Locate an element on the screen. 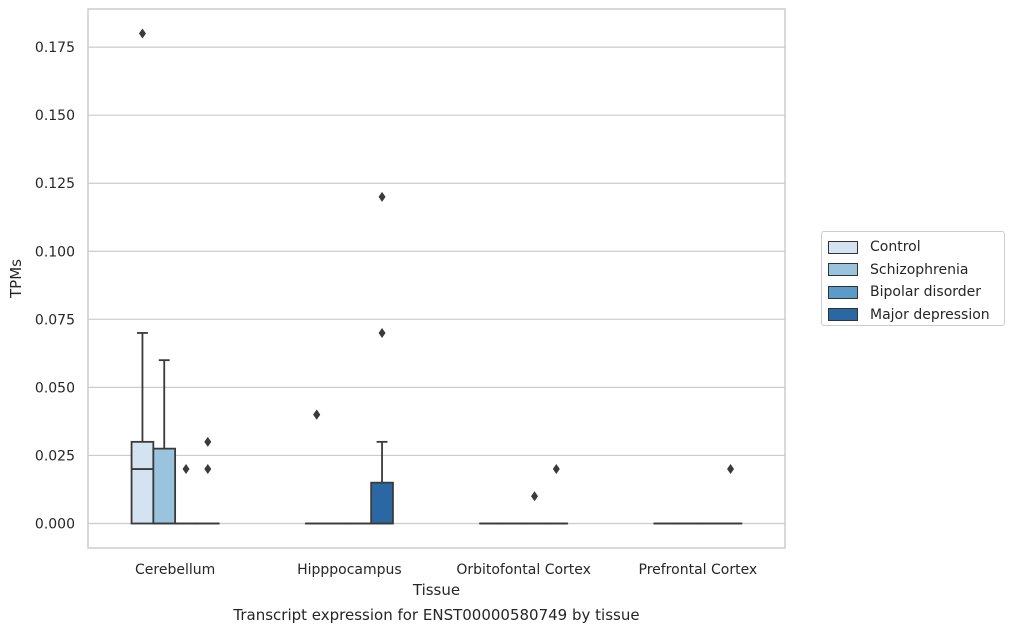  legend-label: Bipolar disorder is located at coordinates (926, 292).